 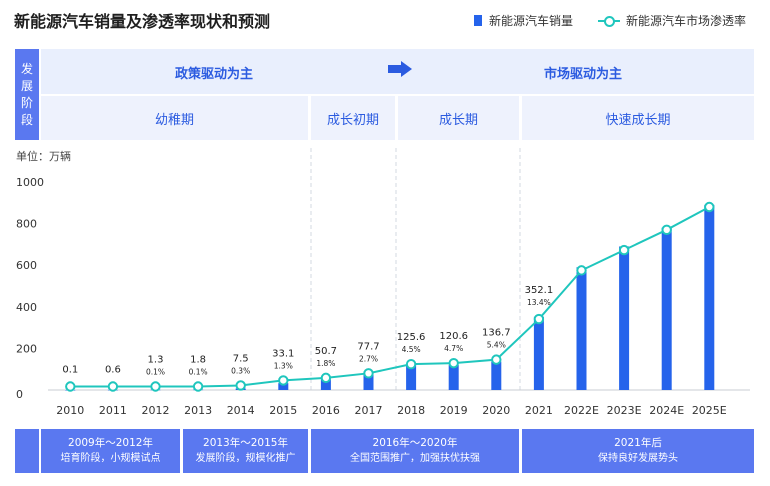 What do you see at coordinates (70, 410) in the screenshot?
I see `x-tick-label: 2010` at bounding box center [70, 410].